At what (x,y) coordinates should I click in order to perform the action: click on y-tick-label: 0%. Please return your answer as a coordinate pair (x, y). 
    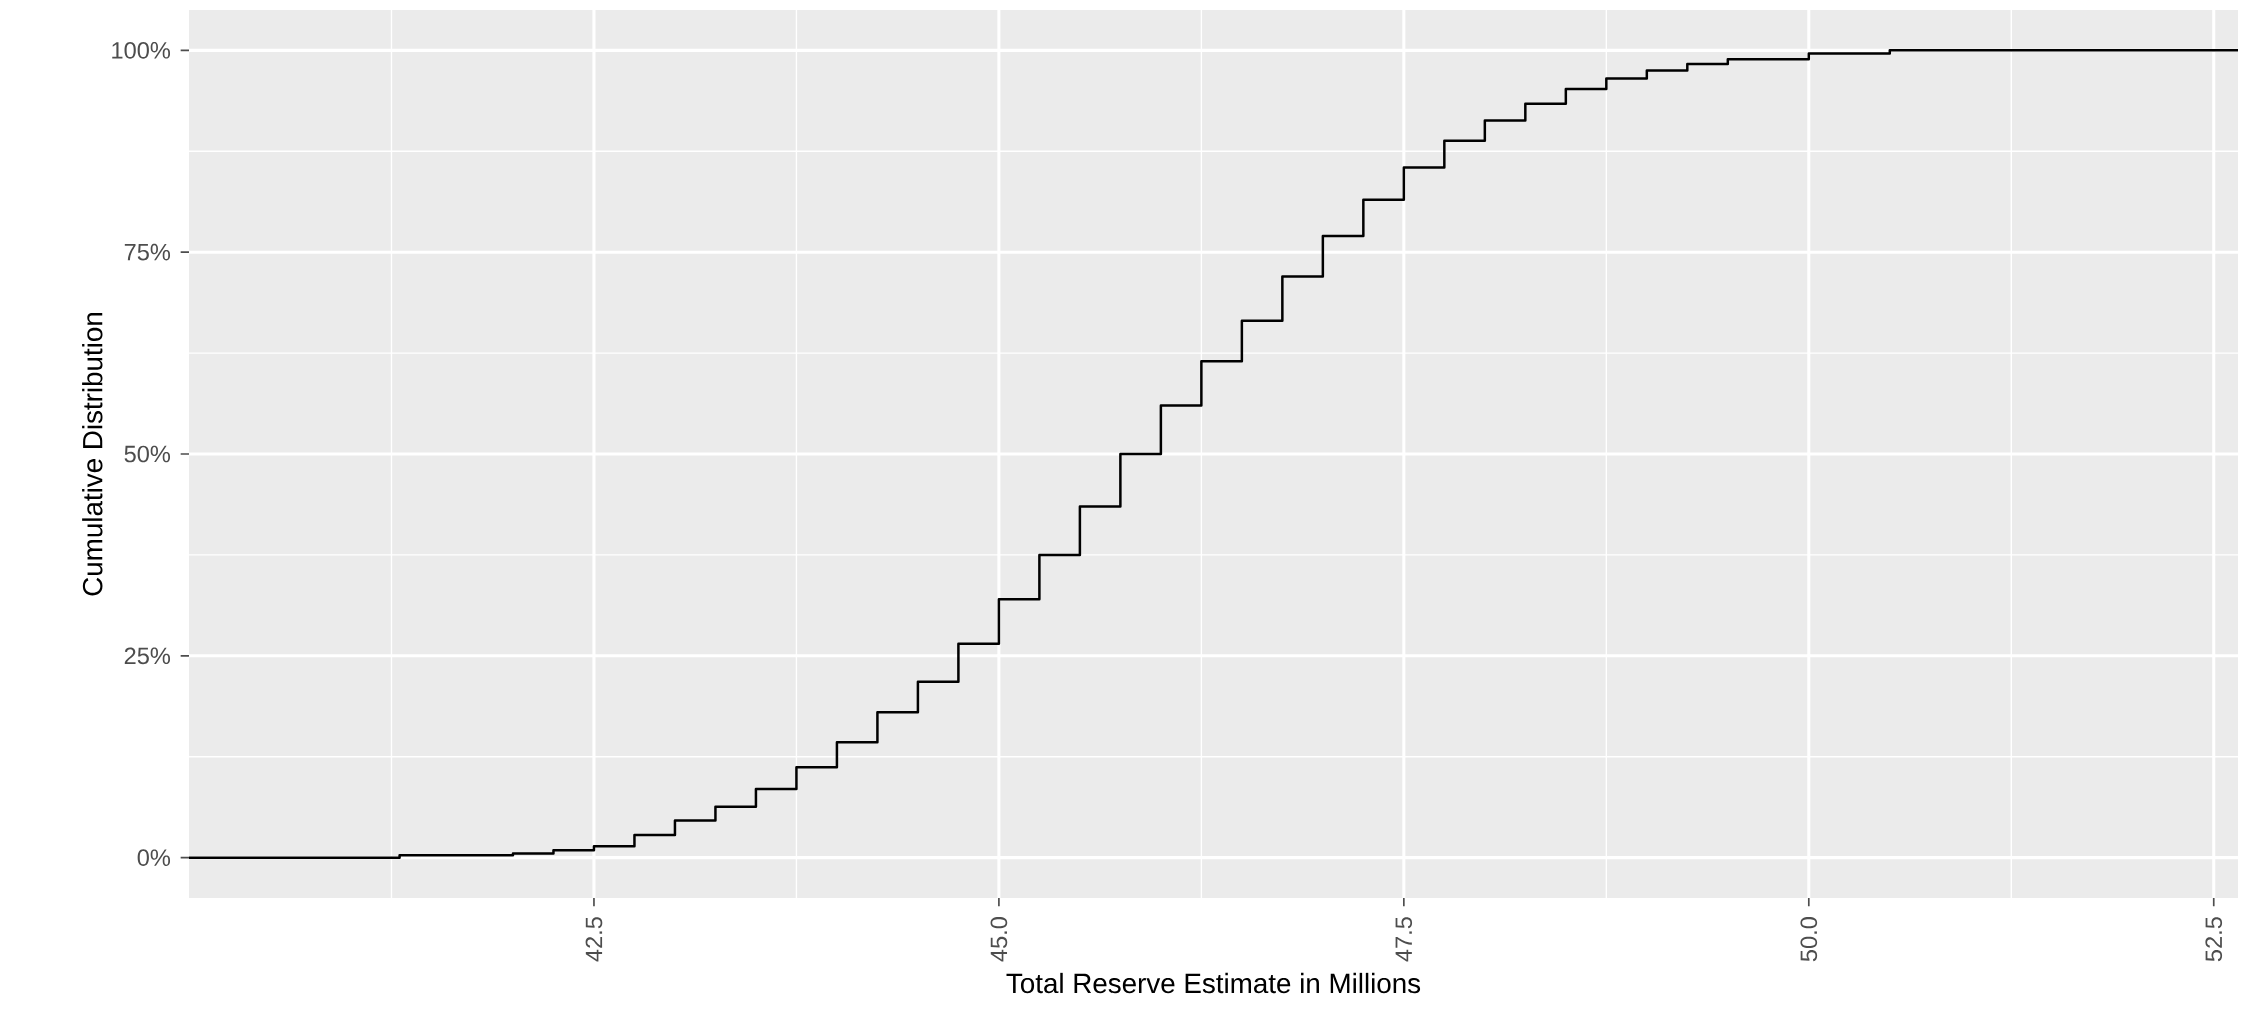
    Looking at the image, I should click on (154, 857).